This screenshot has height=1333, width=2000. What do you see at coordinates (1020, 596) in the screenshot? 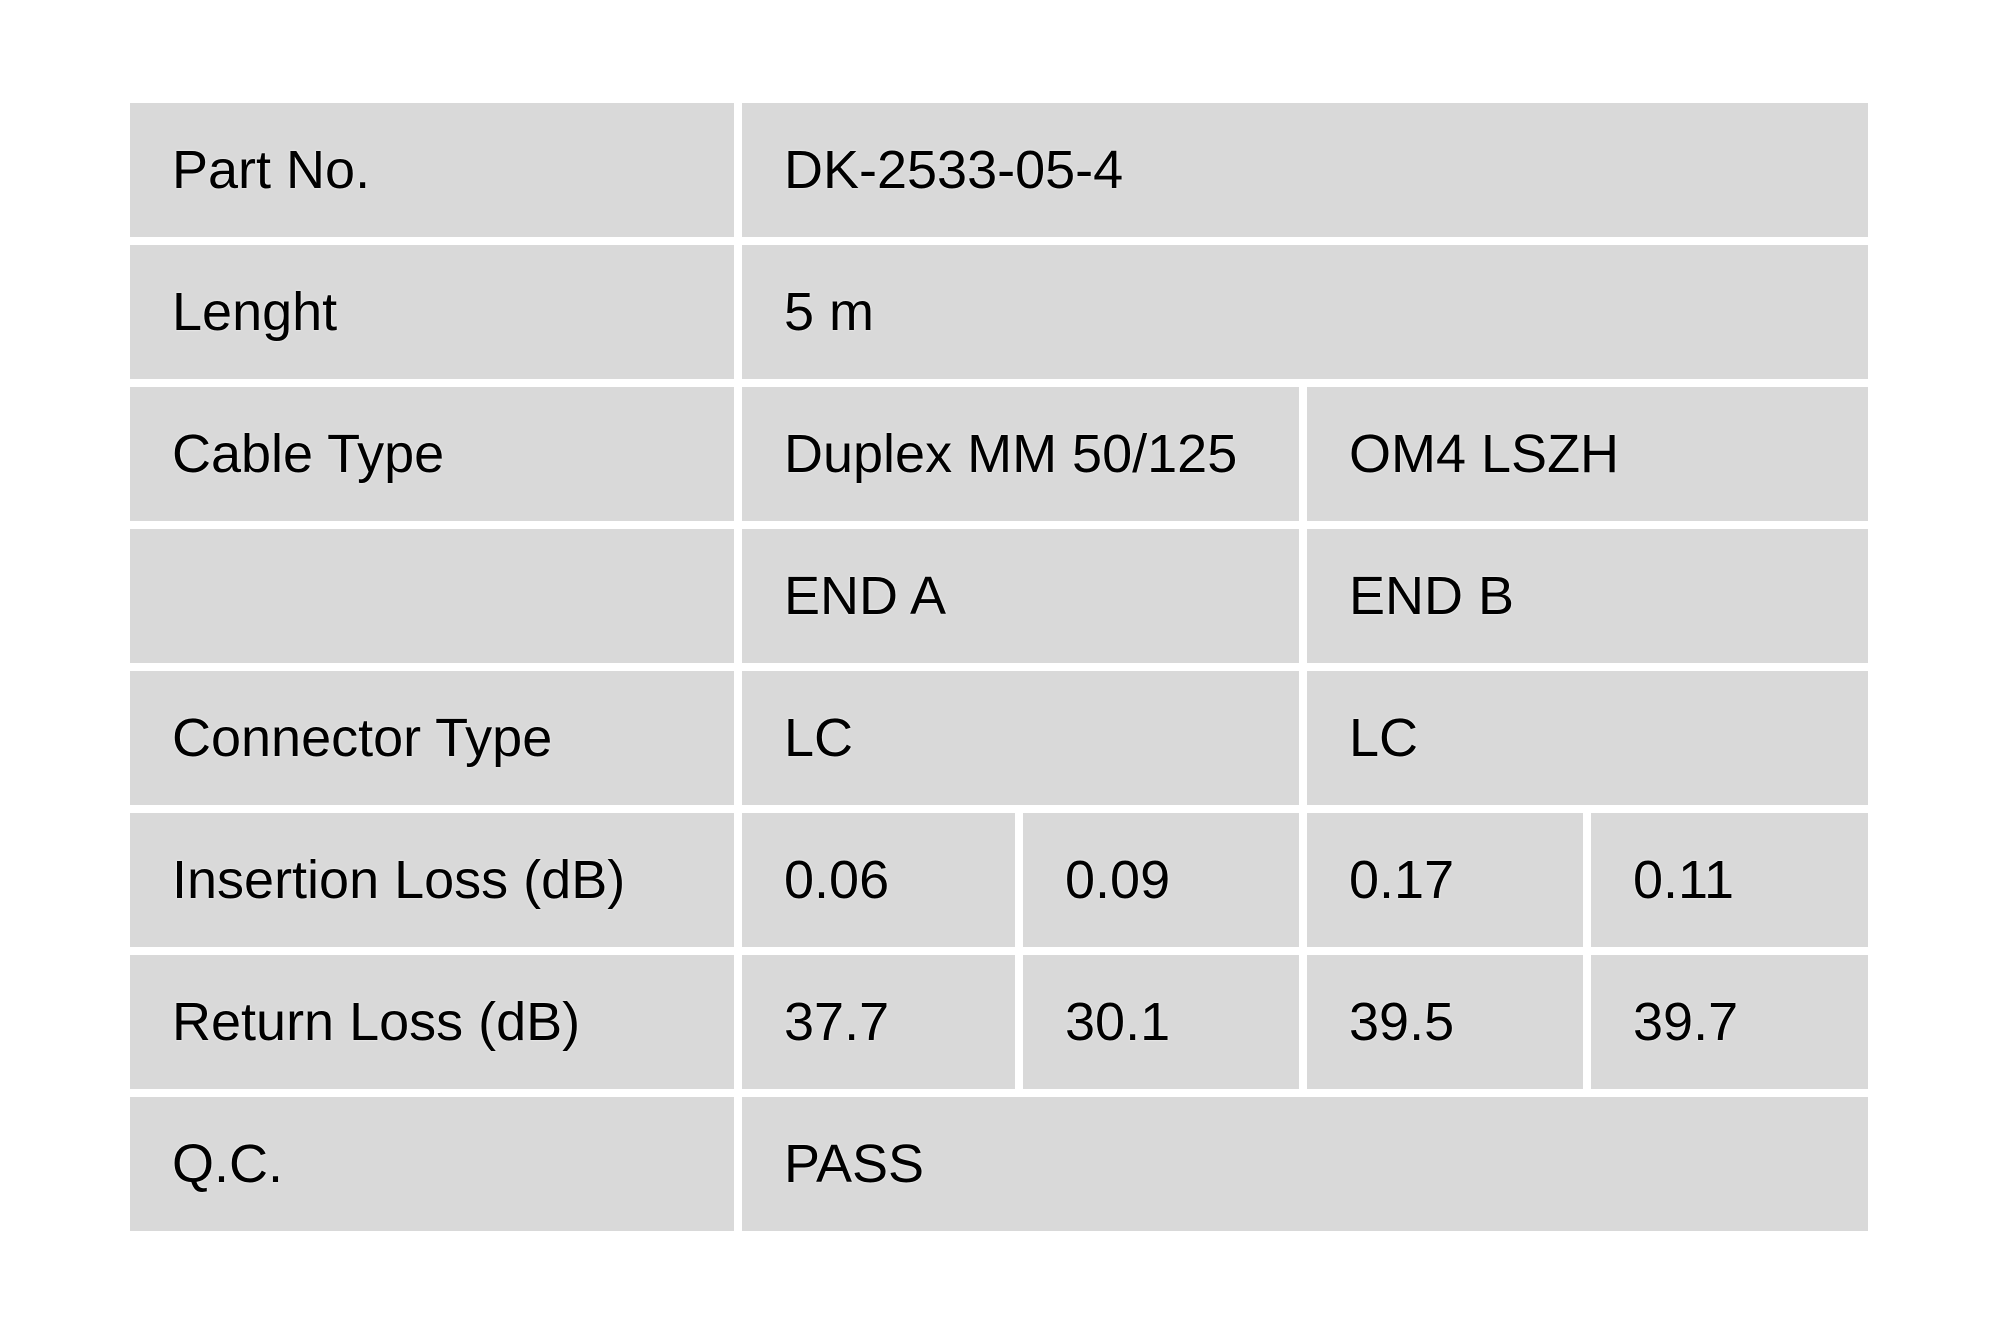
I see `end-a-header: END A` at bounding box center [1020, 596].